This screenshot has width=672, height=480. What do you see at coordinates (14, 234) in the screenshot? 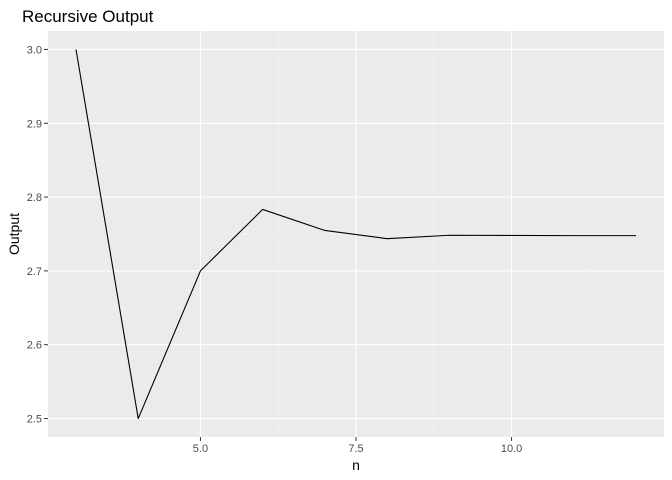
I see `y-axis-title: Output` at bounding box center [14, 234].